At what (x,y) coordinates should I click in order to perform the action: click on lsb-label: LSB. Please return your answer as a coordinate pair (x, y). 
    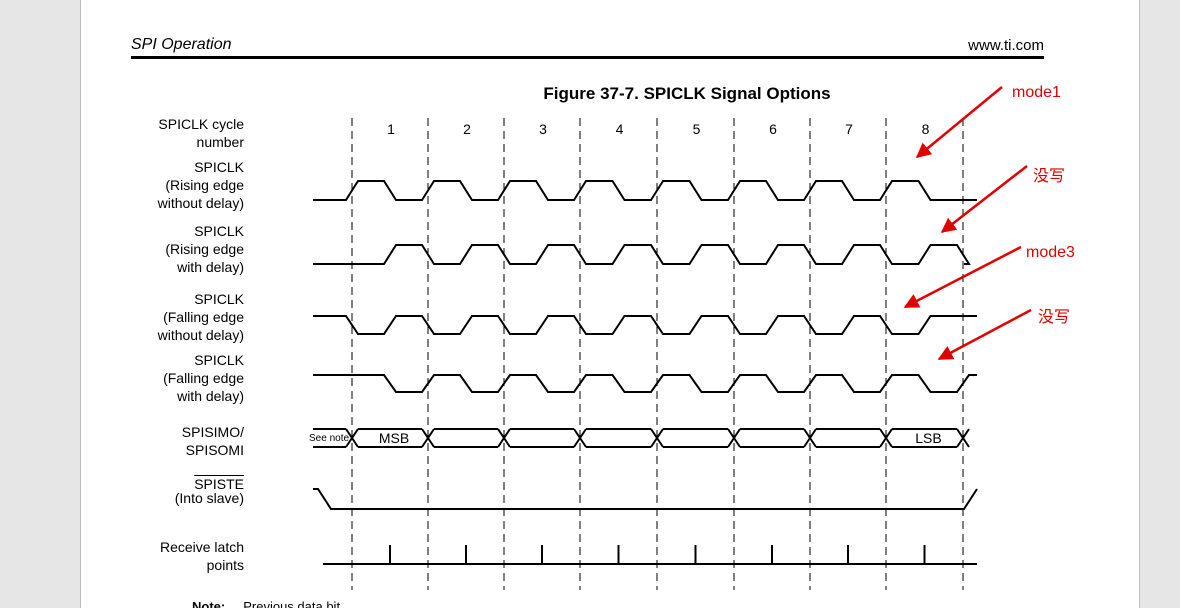
    Looking at the image, I should click on (928, 438).